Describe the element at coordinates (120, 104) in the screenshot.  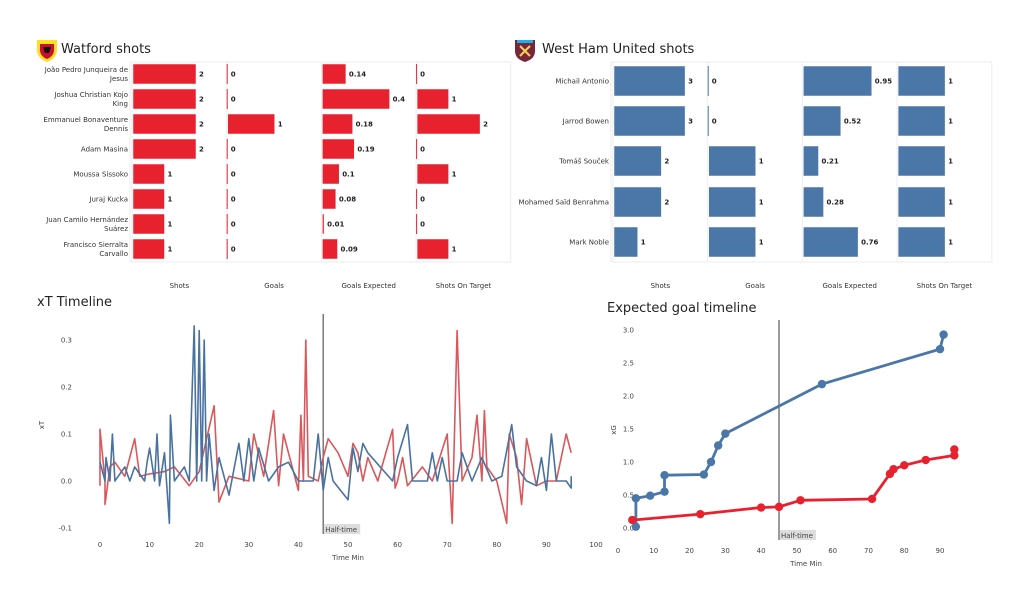
I see `player-name: King` at that location.